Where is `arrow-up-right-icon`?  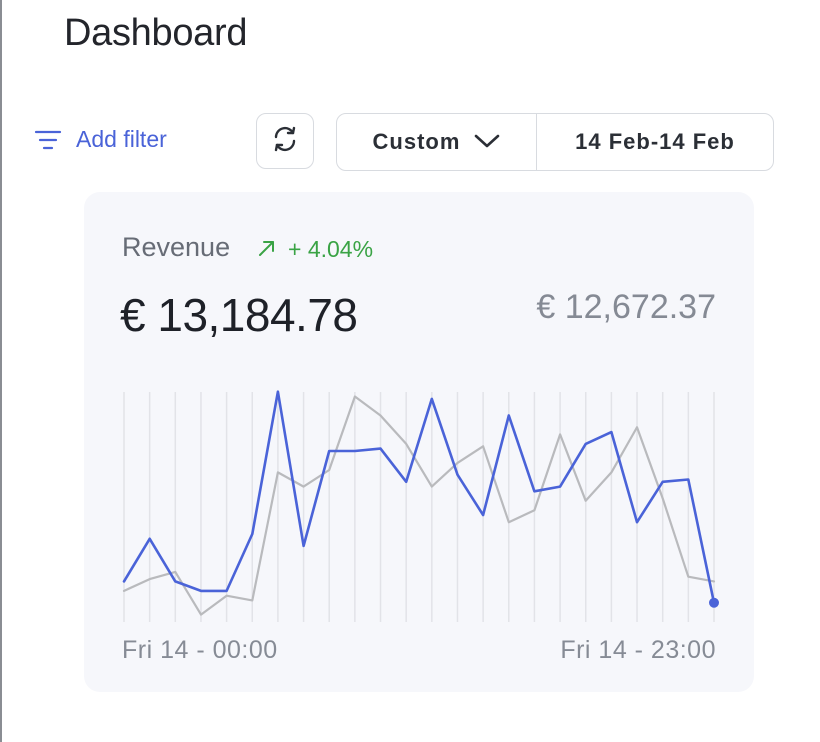
arrow-up-right-icon is located at coordinates (267, 249).